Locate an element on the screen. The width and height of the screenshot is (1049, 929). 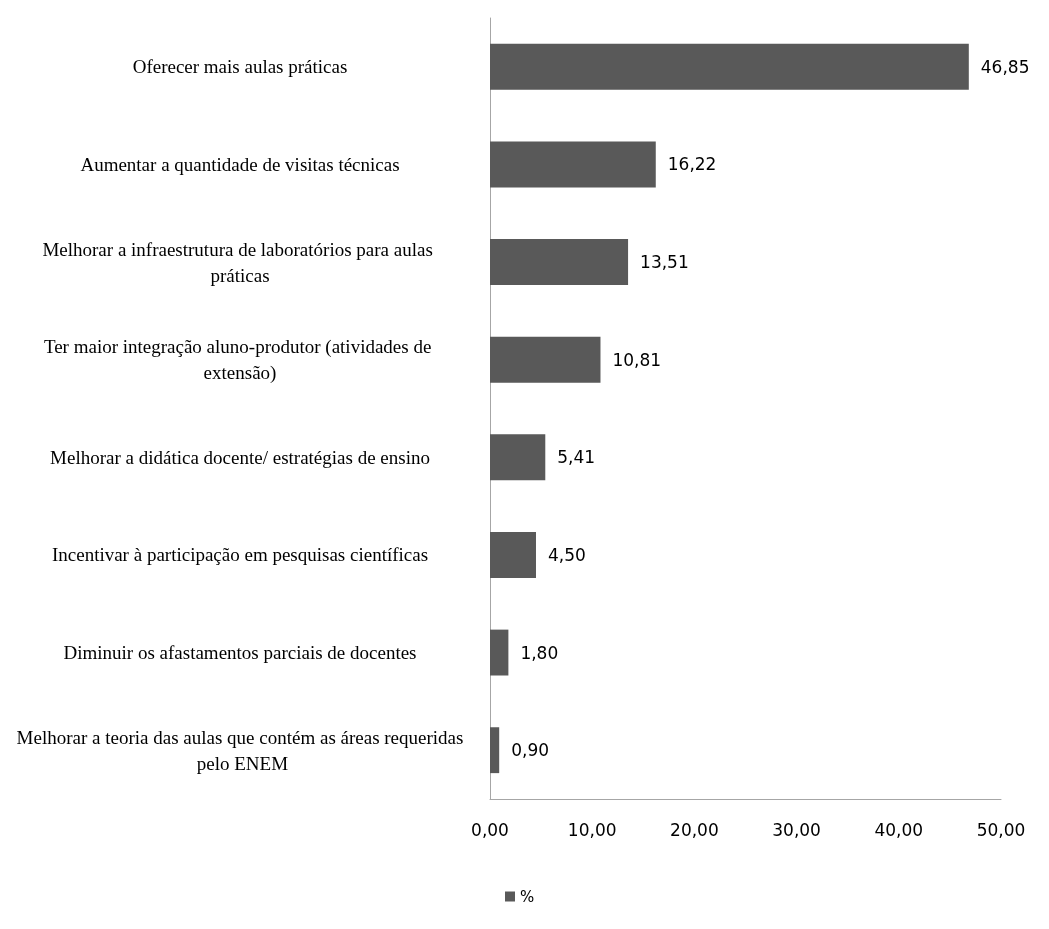
x-tick-label: 10,00 is located at coordinates (592, 829).